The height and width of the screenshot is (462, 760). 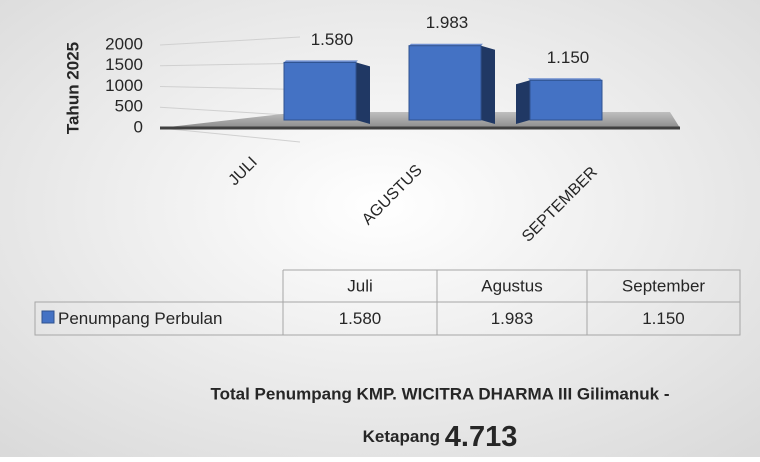 What do you see at coordinates (124, 64) in the screenshot?
I see `y-tick-label: 1500` at bounding box center [124, 64].